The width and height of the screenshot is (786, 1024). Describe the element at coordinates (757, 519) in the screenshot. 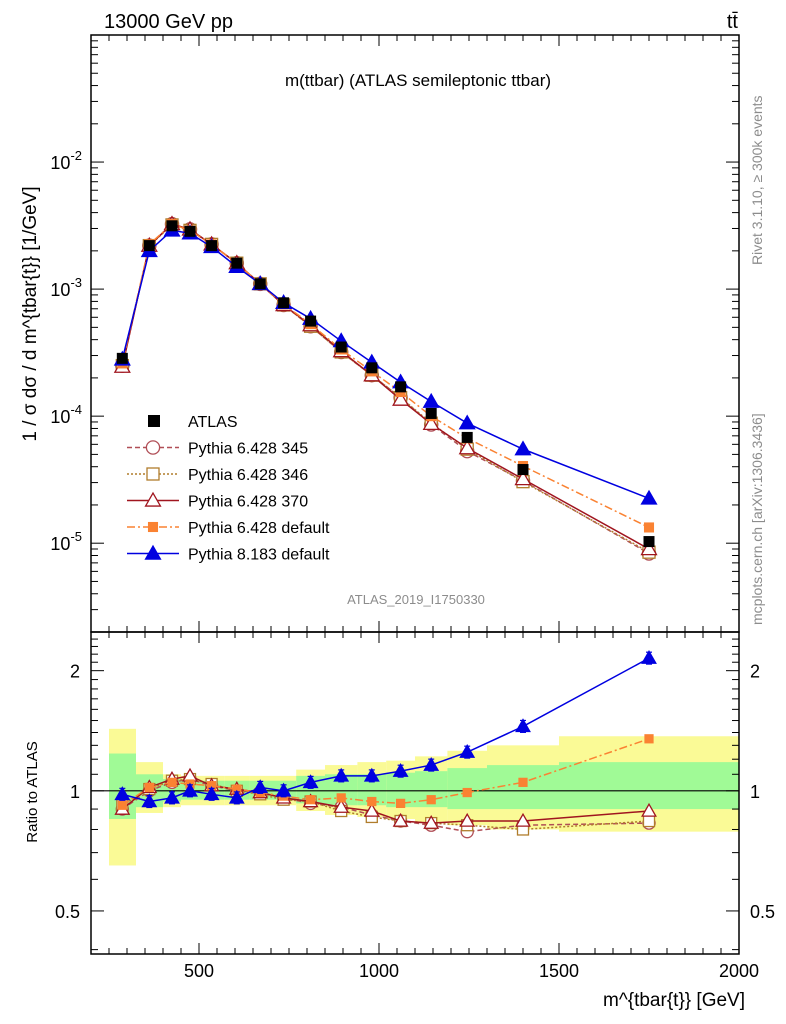

I see `mcplots-label: mcplots.cern.ch [arXiv:1306.3436]` at that location.